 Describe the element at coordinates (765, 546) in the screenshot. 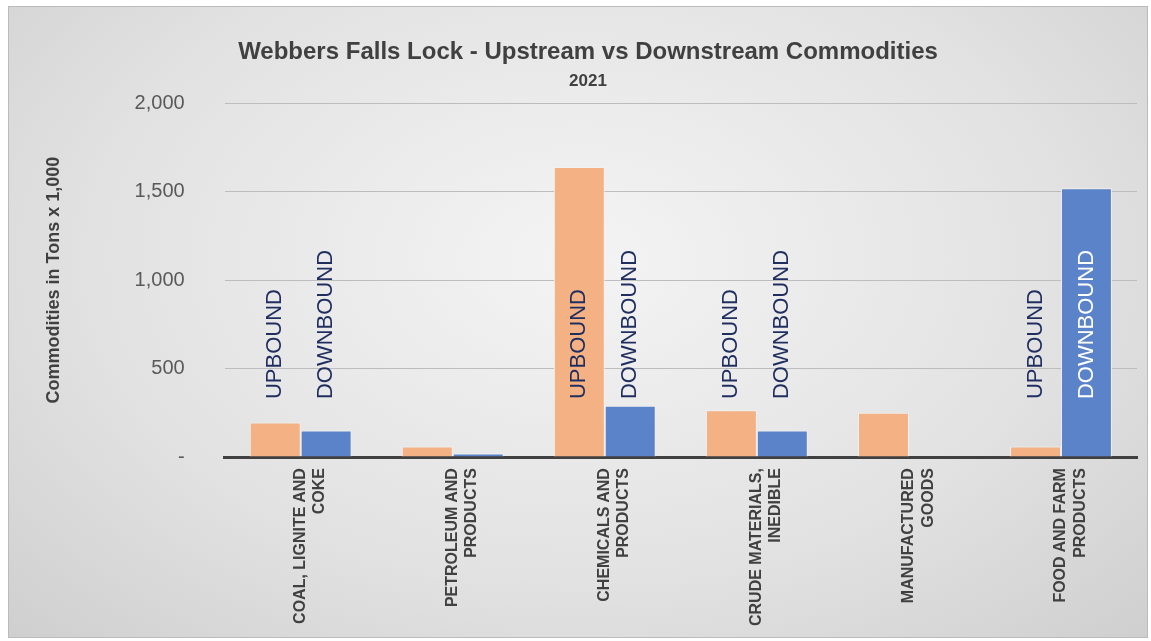

I see `x-tick-label: CRUDE MATERIALS, INEDIBLE` at that location.